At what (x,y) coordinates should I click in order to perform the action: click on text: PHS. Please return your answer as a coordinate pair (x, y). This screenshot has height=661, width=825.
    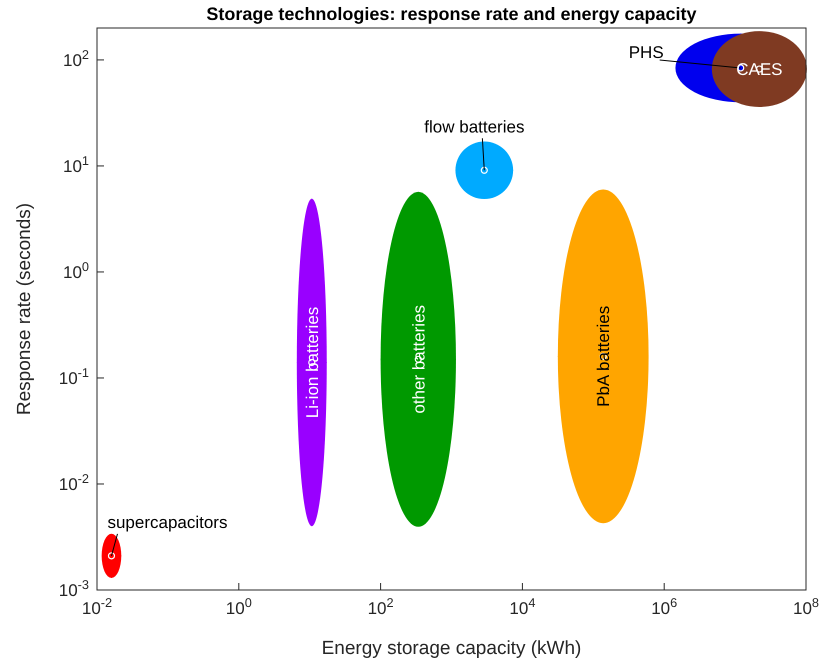
    Looking at the image, I should click on (646, 52).